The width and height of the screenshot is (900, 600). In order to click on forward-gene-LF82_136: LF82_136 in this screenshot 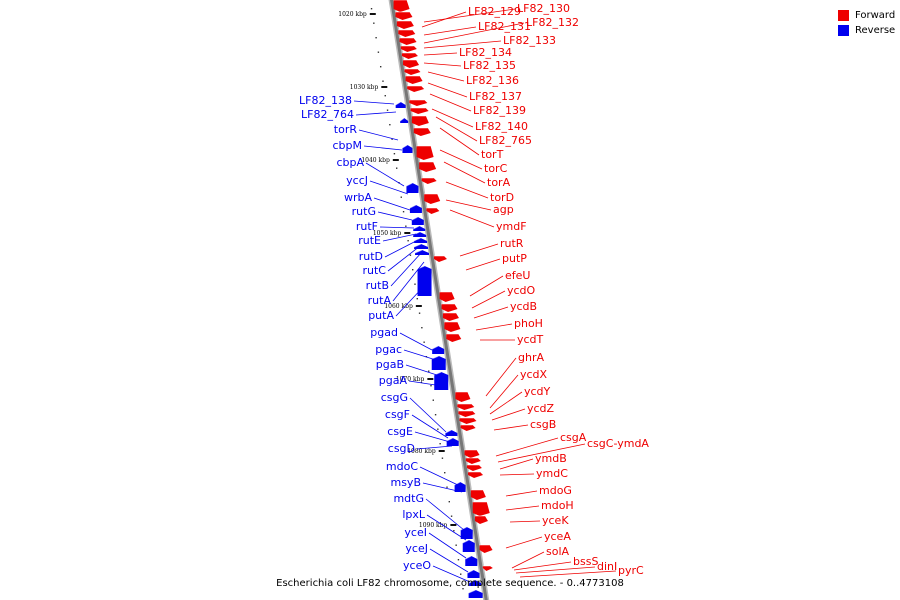, I will do `click(473, 79)`.